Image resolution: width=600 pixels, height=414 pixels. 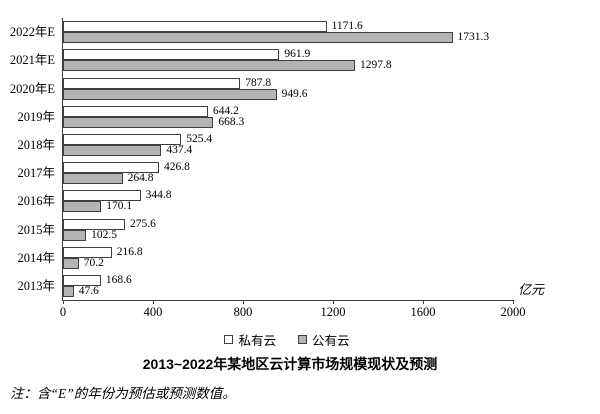 What do you see at coordinates (104, 234) in the screenshot?
I see `value-label: 102.5` at bounding box center [104, 234].